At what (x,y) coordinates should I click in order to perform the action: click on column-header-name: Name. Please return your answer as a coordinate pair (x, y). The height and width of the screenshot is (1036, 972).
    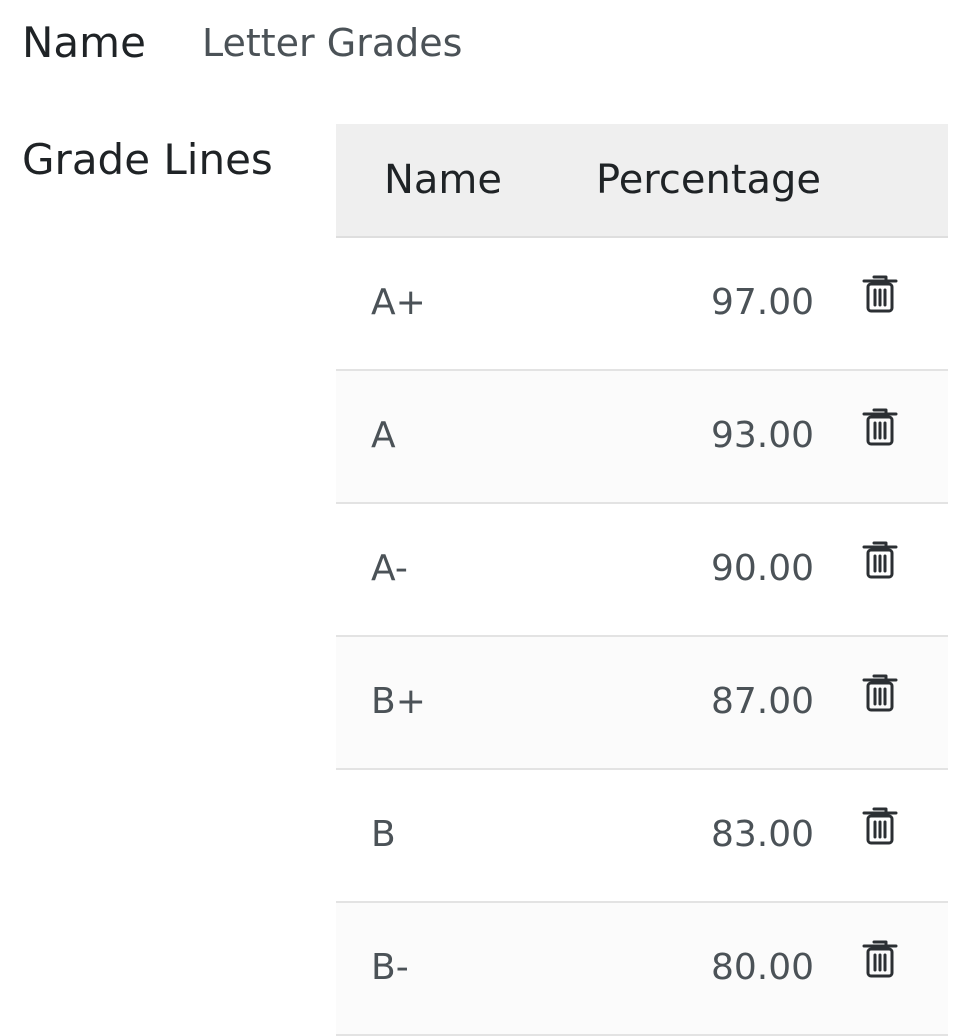
    Looking at the image, I should click on (443, 180).